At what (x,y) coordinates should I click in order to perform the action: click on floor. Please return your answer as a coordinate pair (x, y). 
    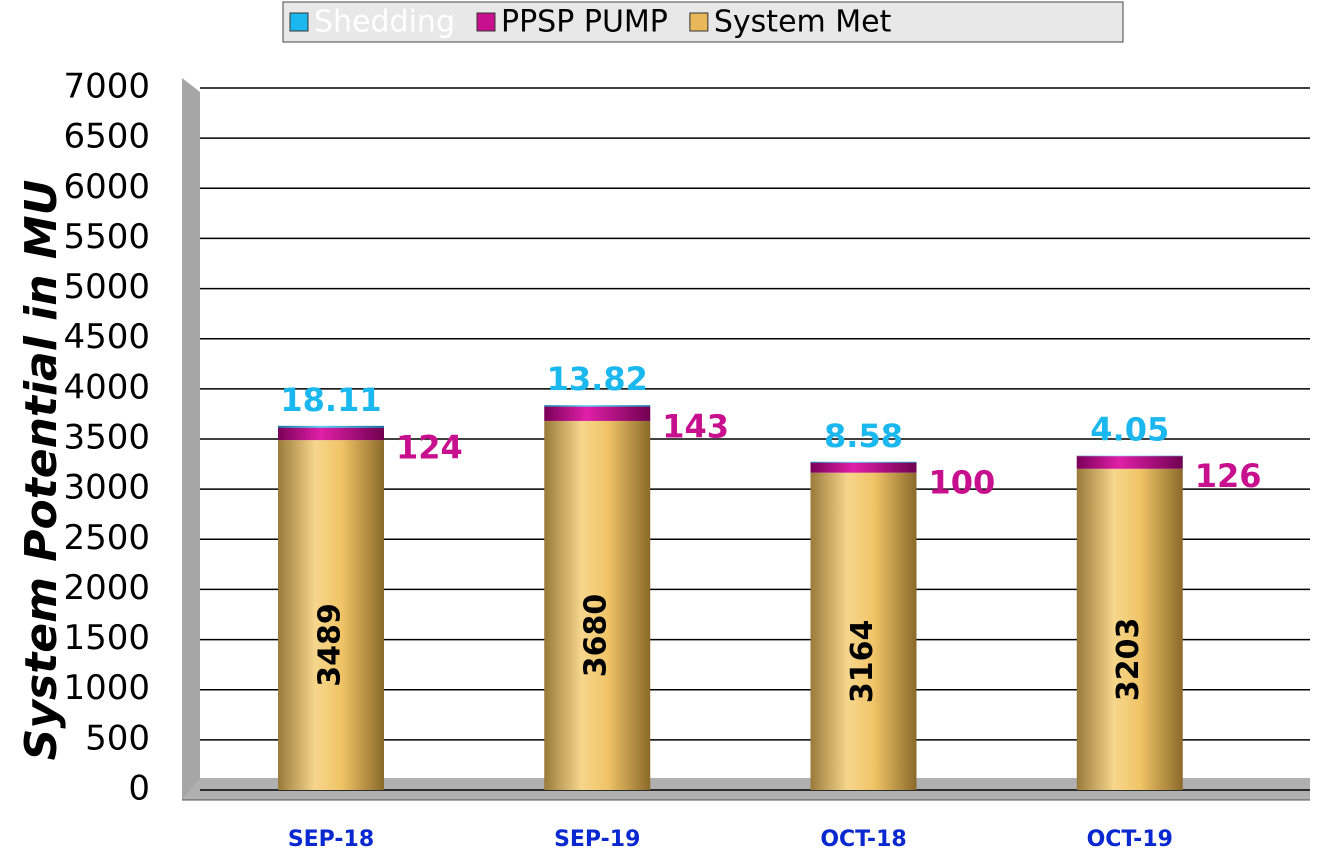
    Looking at the image, I should click on (746, 789).